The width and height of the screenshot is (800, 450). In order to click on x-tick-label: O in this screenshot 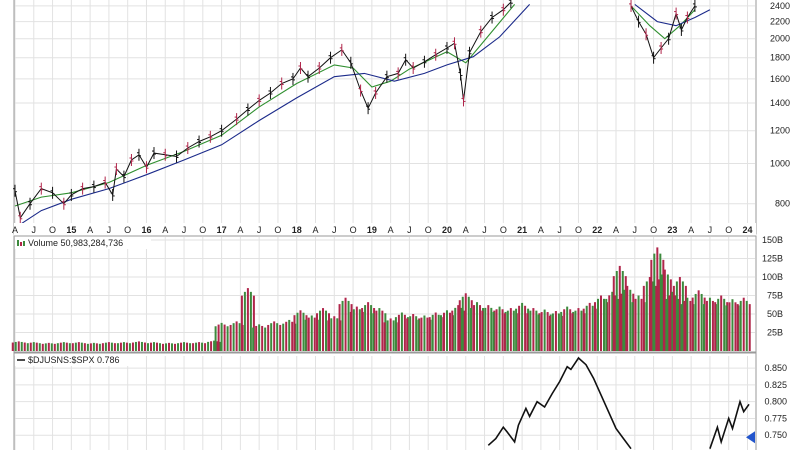, I will do `click(52, 230)`.